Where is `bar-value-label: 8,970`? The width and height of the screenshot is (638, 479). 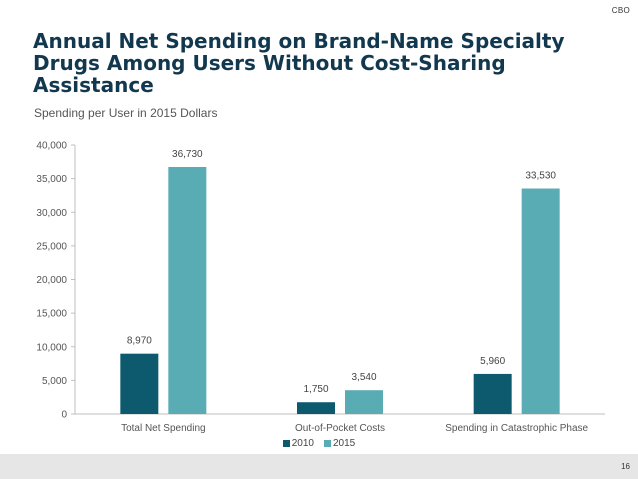 bar-value-label: 8,970 is located at coordinates (139, 341).